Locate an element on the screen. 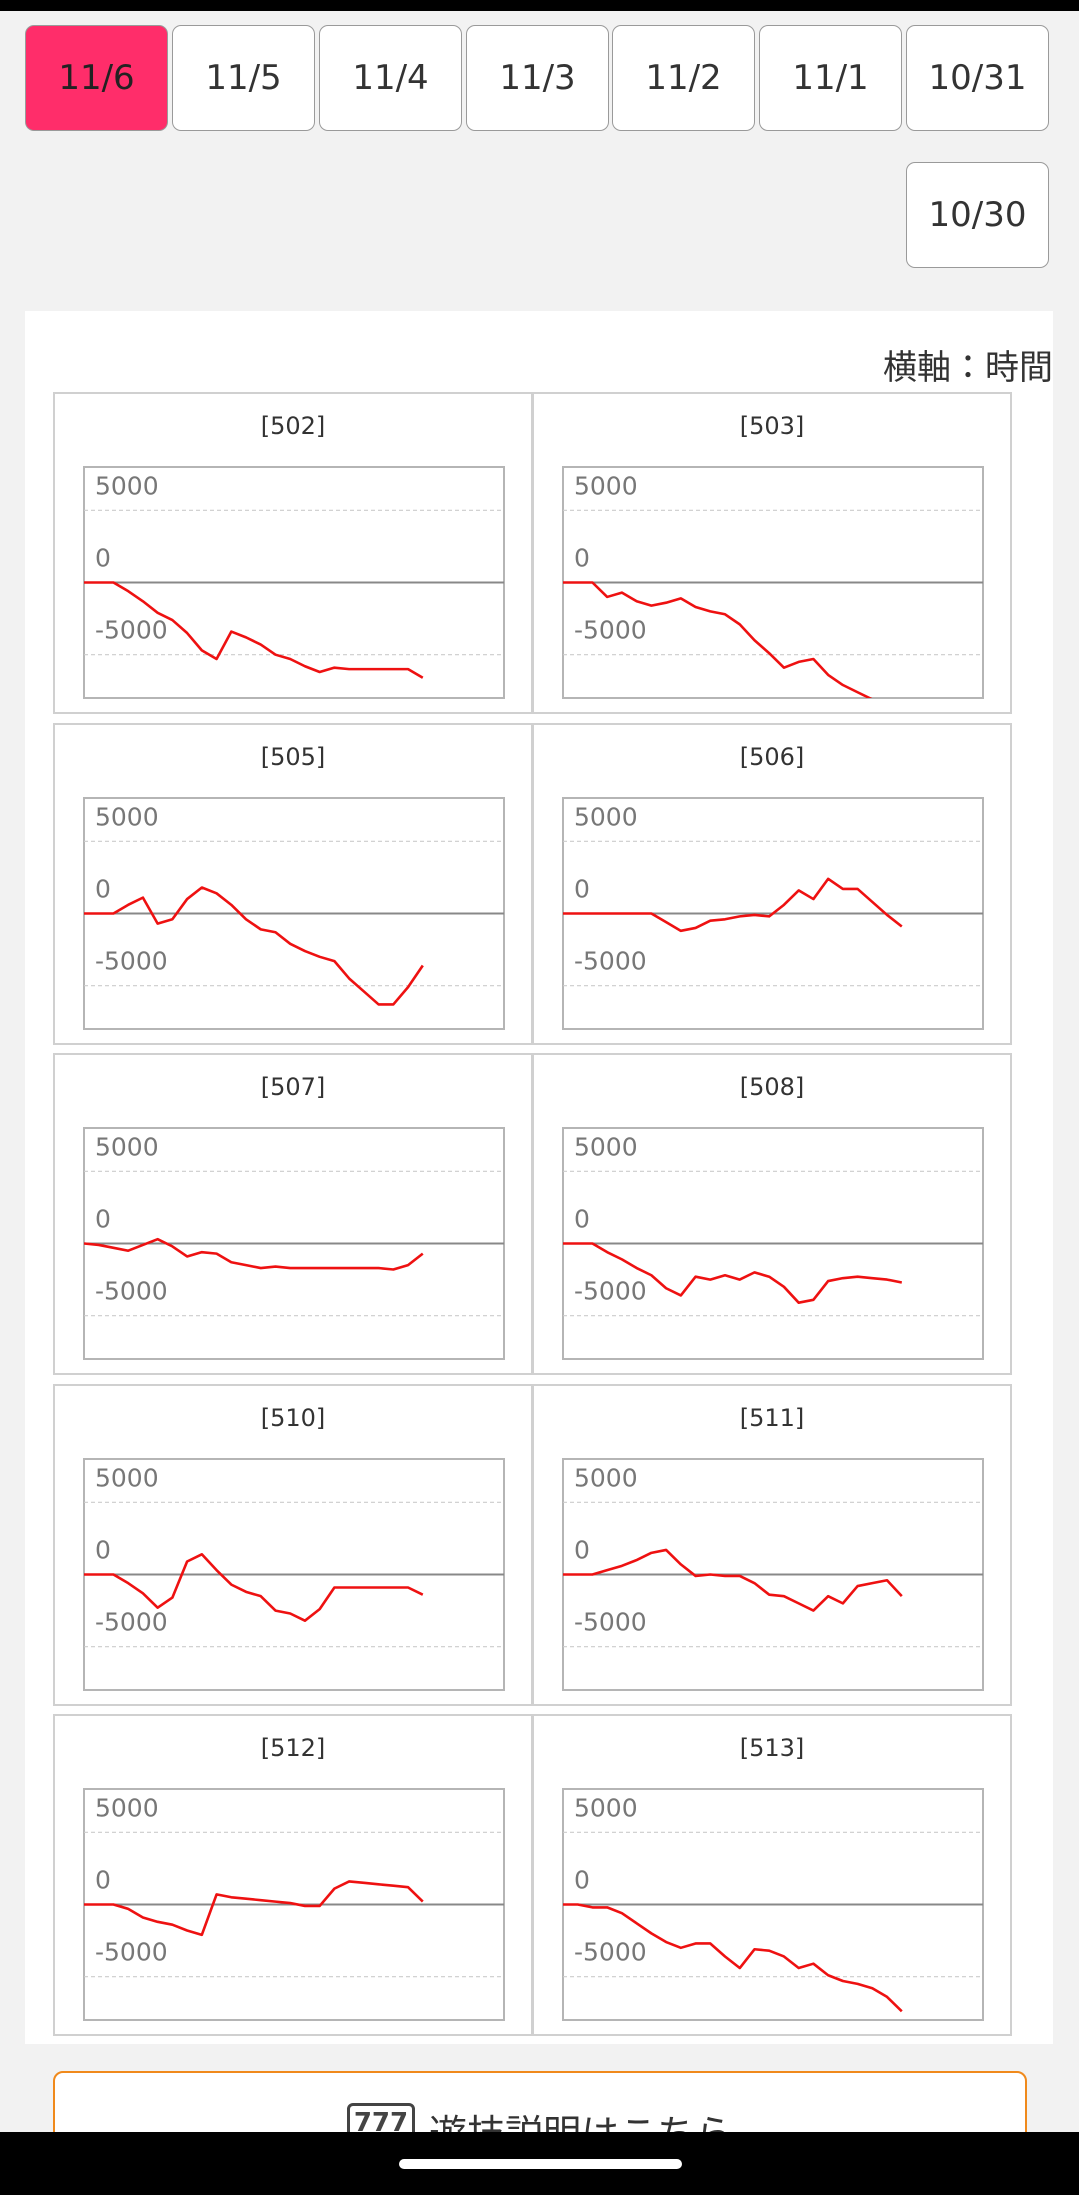 Image resolution: width=1079 pixels, height=2195 pixels. chart: [508] -5000 0 5000 is located at coordinates (773, 1216).